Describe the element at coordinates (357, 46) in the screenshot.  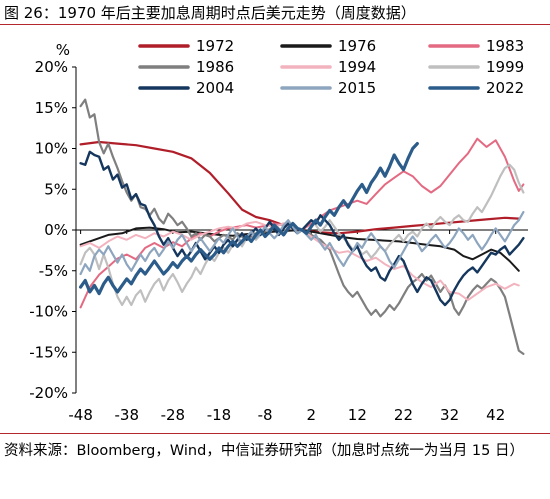
I see `legend-label-1976: 1976` at that location.